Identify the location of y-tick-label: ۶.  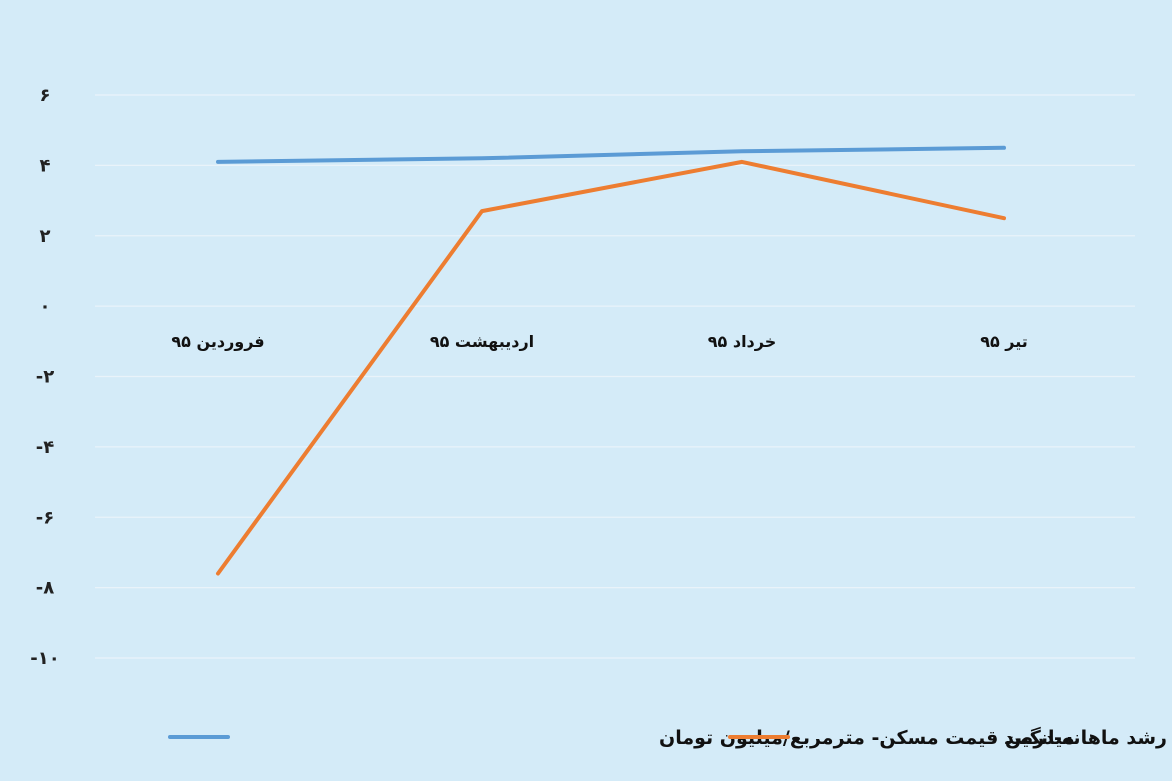
(45, 95).